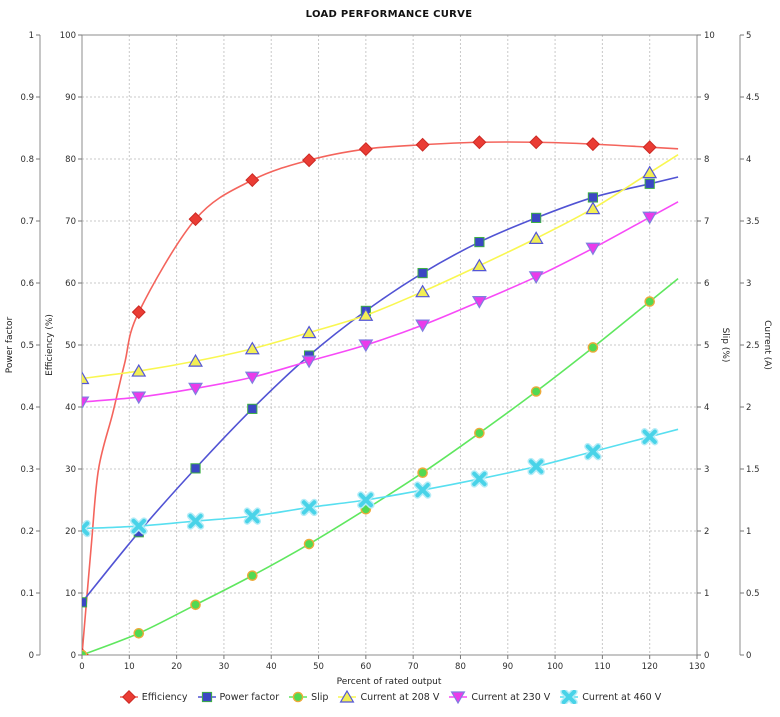  I want to click on current-axis-title: Current (A), so click(767, 345).